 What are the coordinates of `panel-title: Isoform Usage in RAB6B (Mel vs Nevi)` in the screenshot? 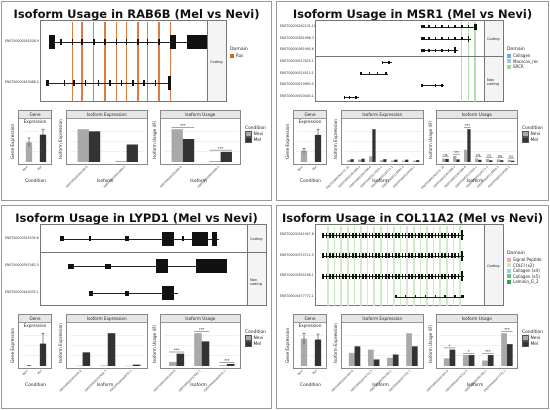 It's located at (136, 14).